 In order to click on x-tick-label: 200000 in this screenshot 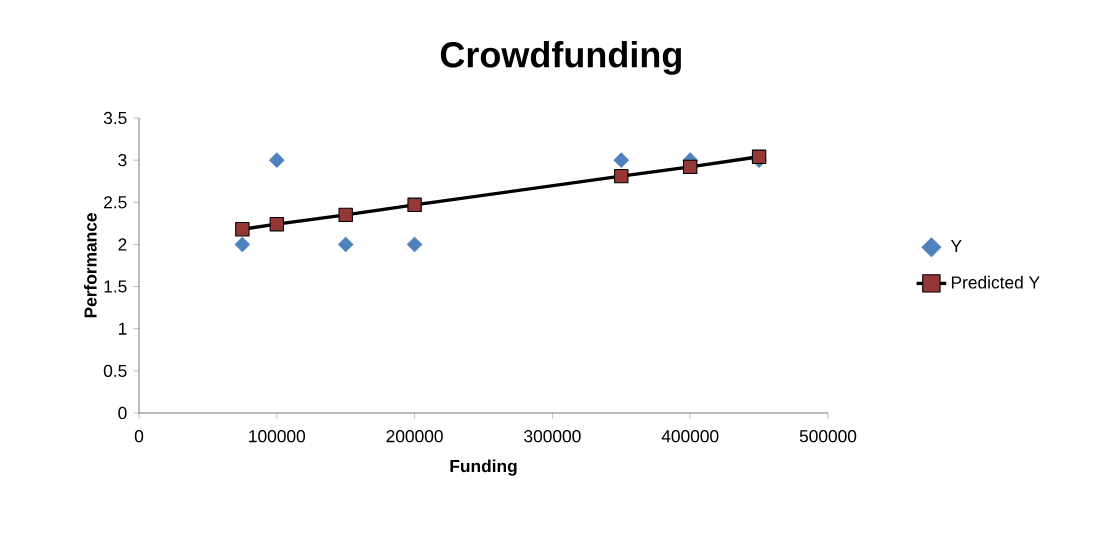, I will do `click(414, 436)`.